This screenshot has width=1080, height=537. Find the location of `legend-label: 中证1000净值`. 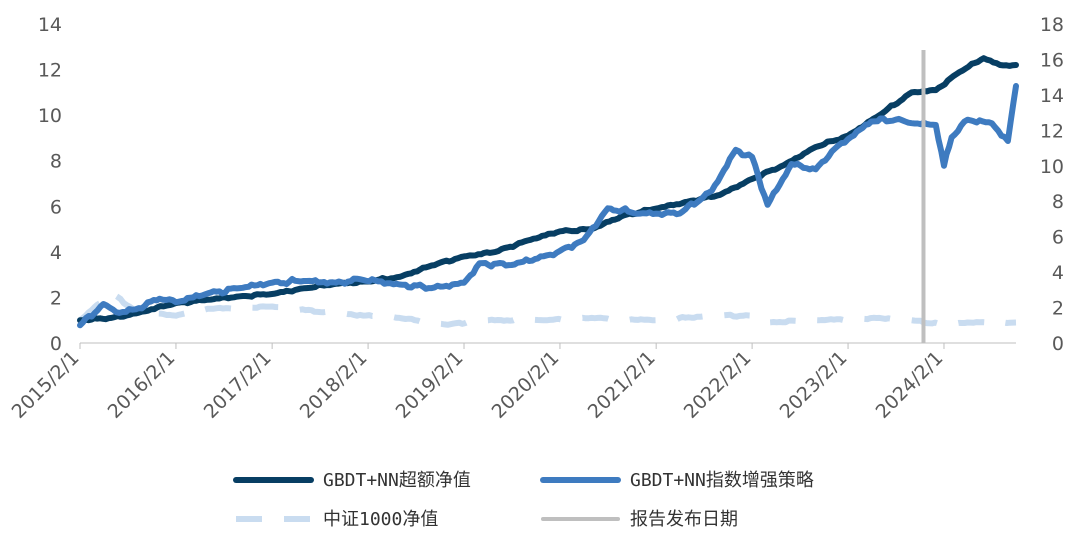

legend-label: 中证1000净值 is located at coordinates (380, 519).